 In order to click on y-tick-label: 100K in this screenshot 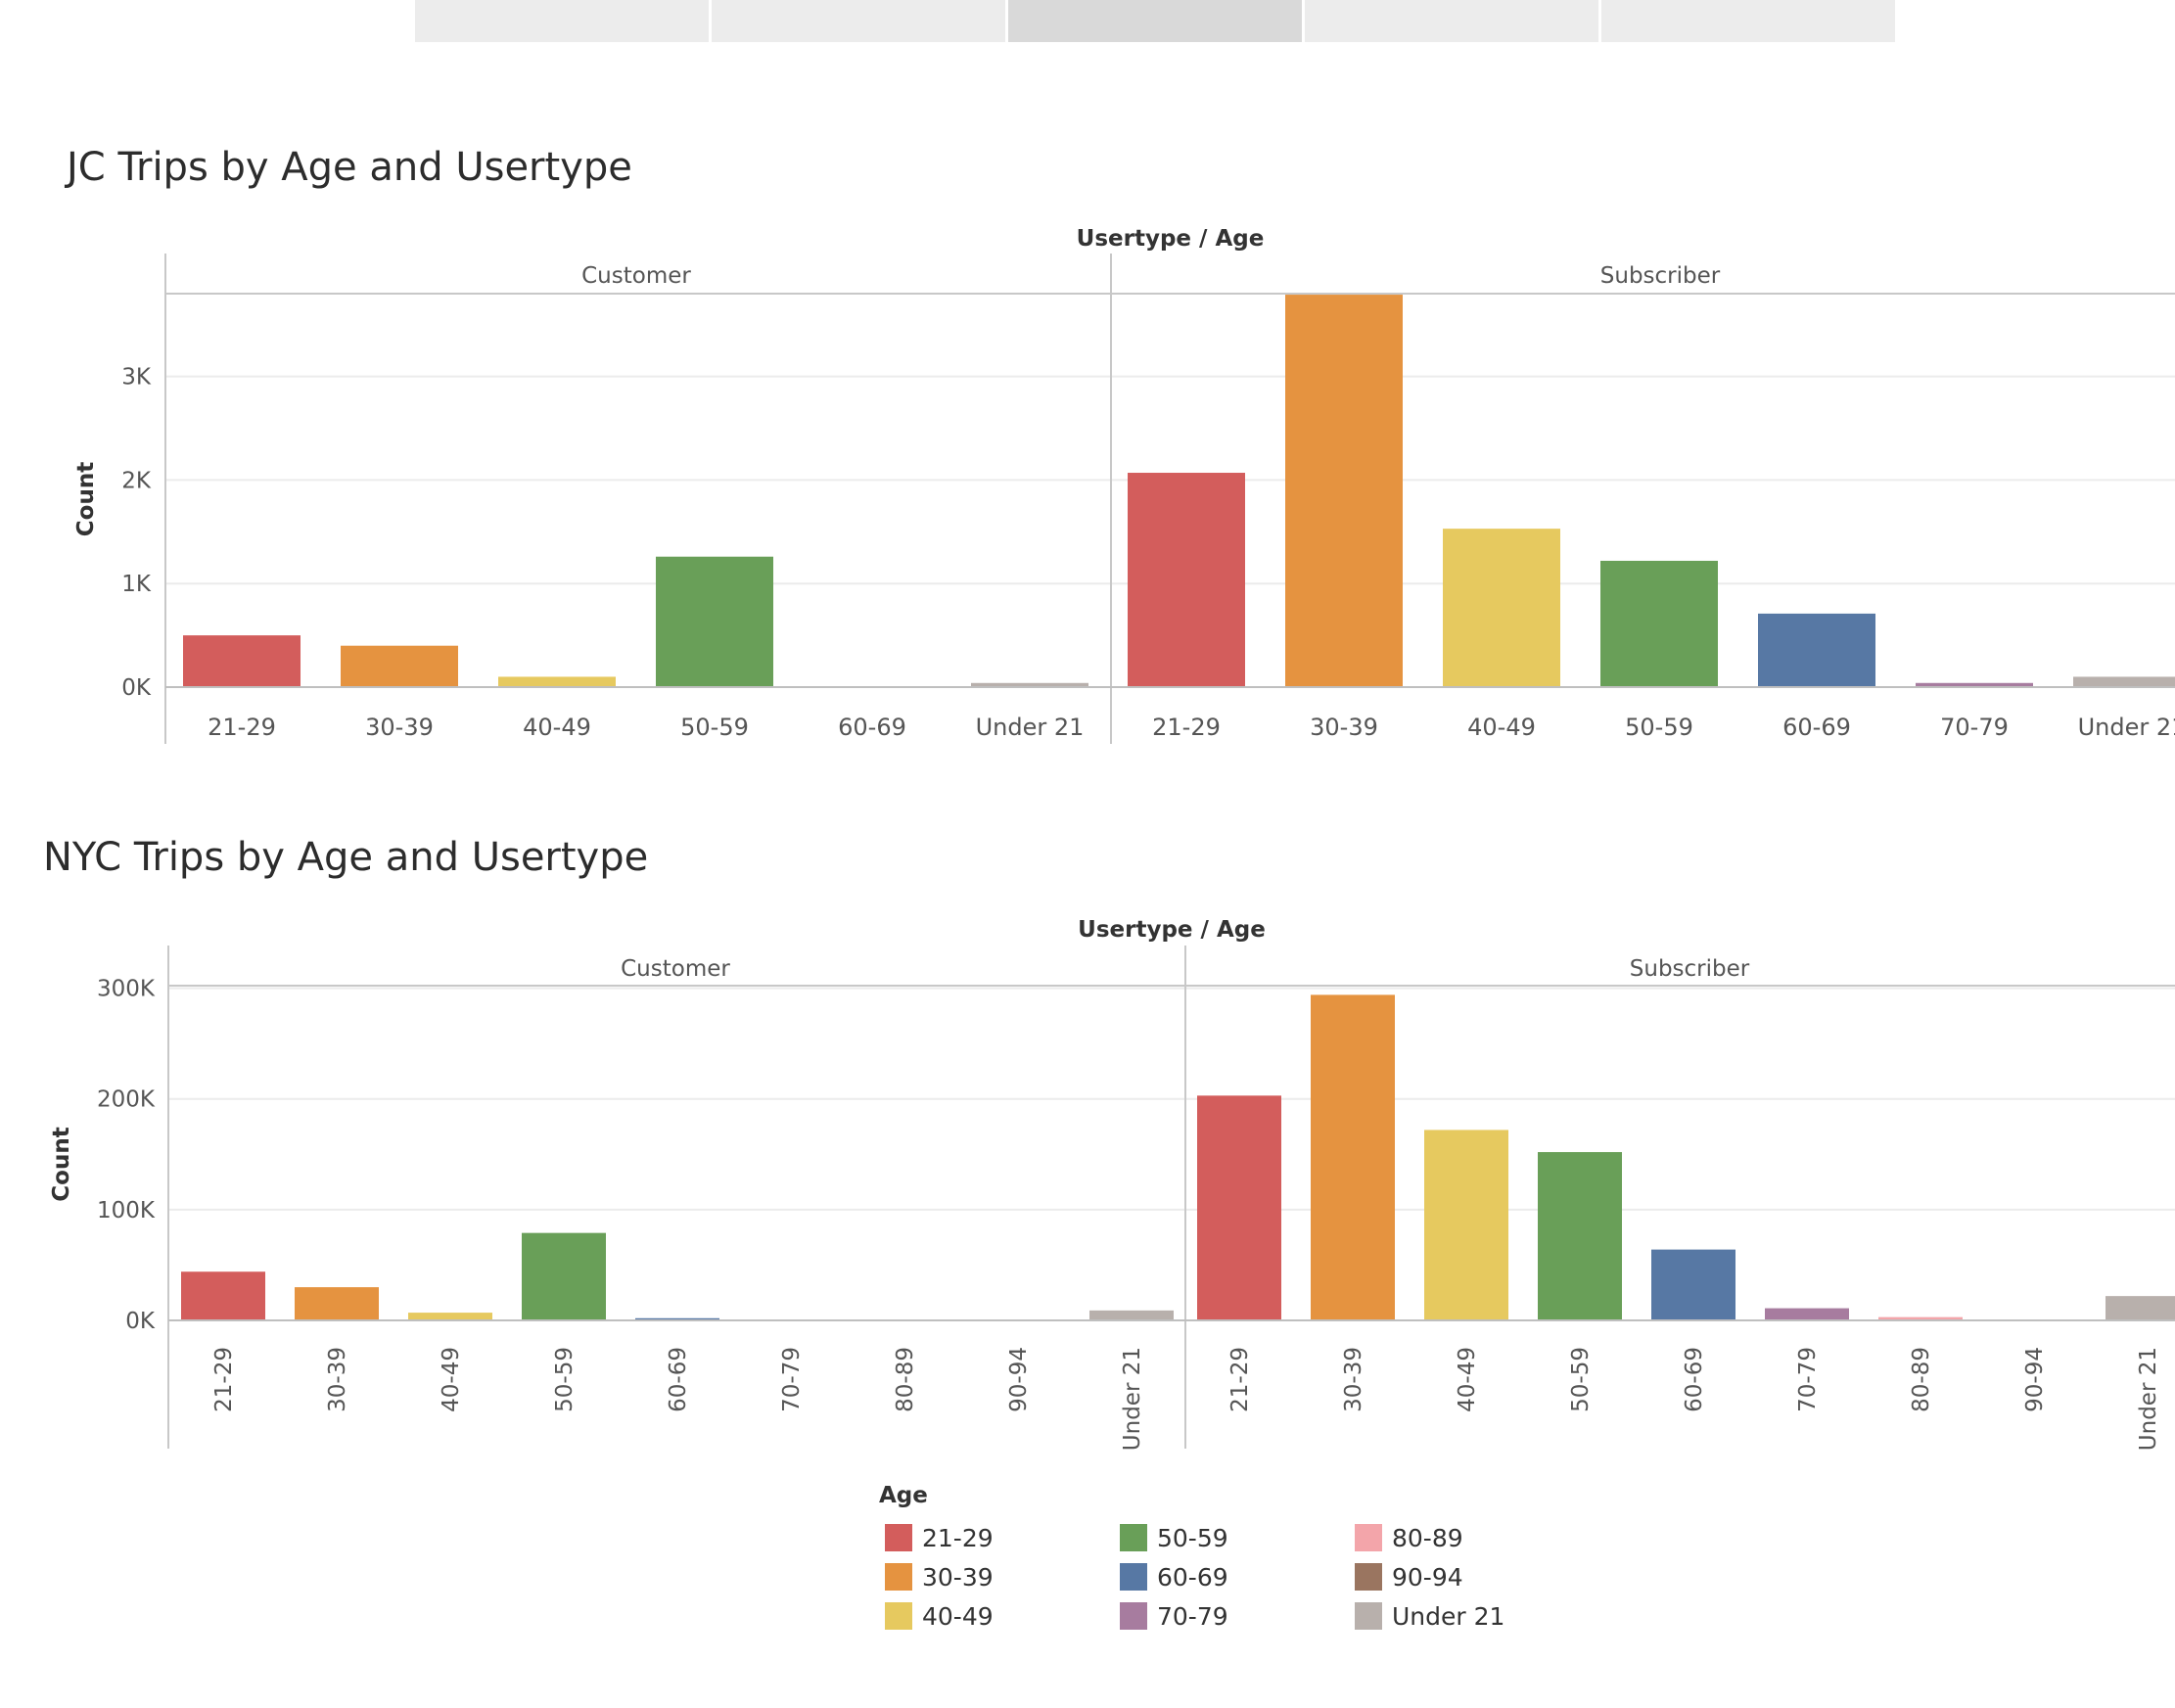, I will do `click(126, 1210)`.